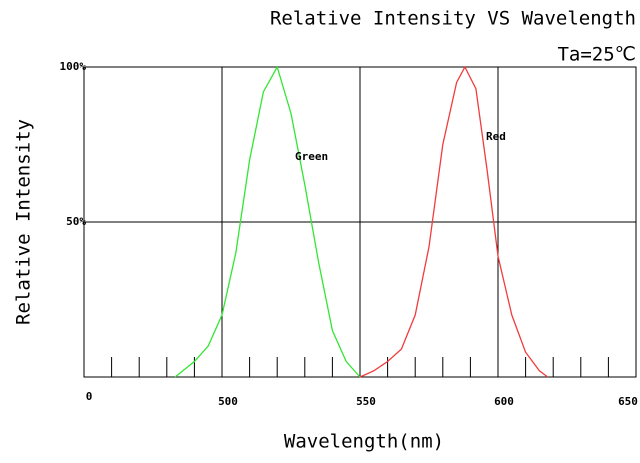 This screenshot has height=463, width=640. Describe the element at coordinates (453, 19) in the screenshot. I see `chart-title: Relative Intensity VS Wavelength` at that location.